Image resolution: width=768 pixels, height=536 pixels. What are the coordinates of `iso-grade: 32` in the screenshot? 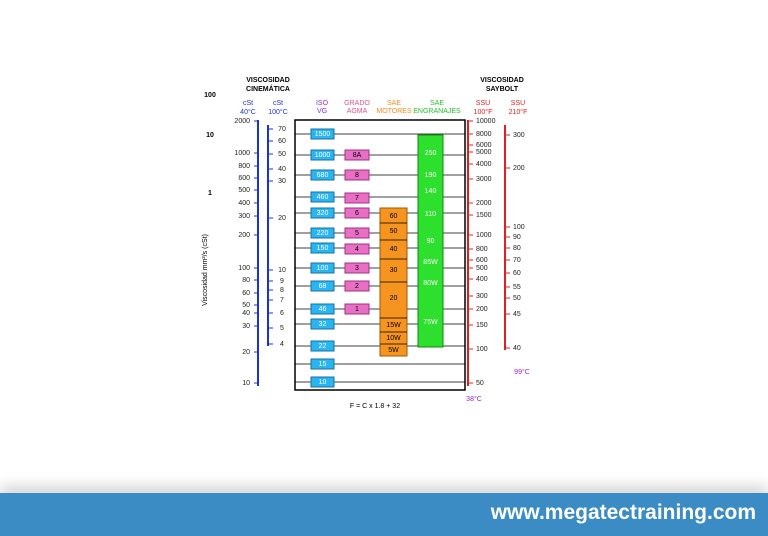 It's located at (323, 324).